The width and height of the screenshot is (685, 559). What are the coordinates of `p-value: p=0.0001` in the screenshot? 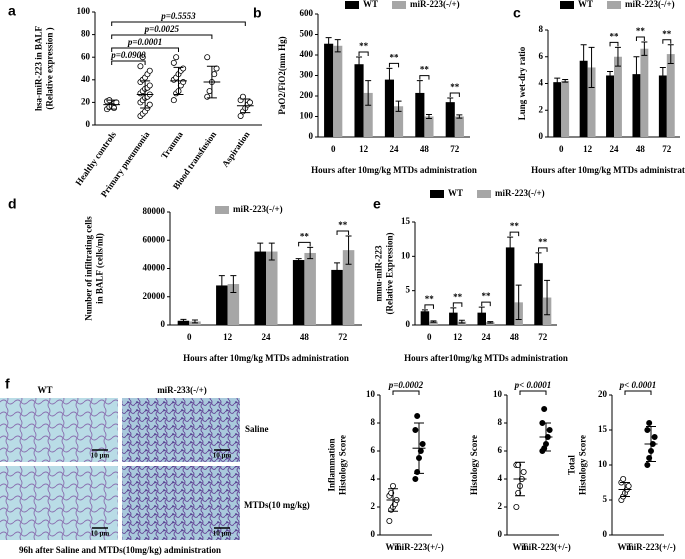 It's located at (144, 42).